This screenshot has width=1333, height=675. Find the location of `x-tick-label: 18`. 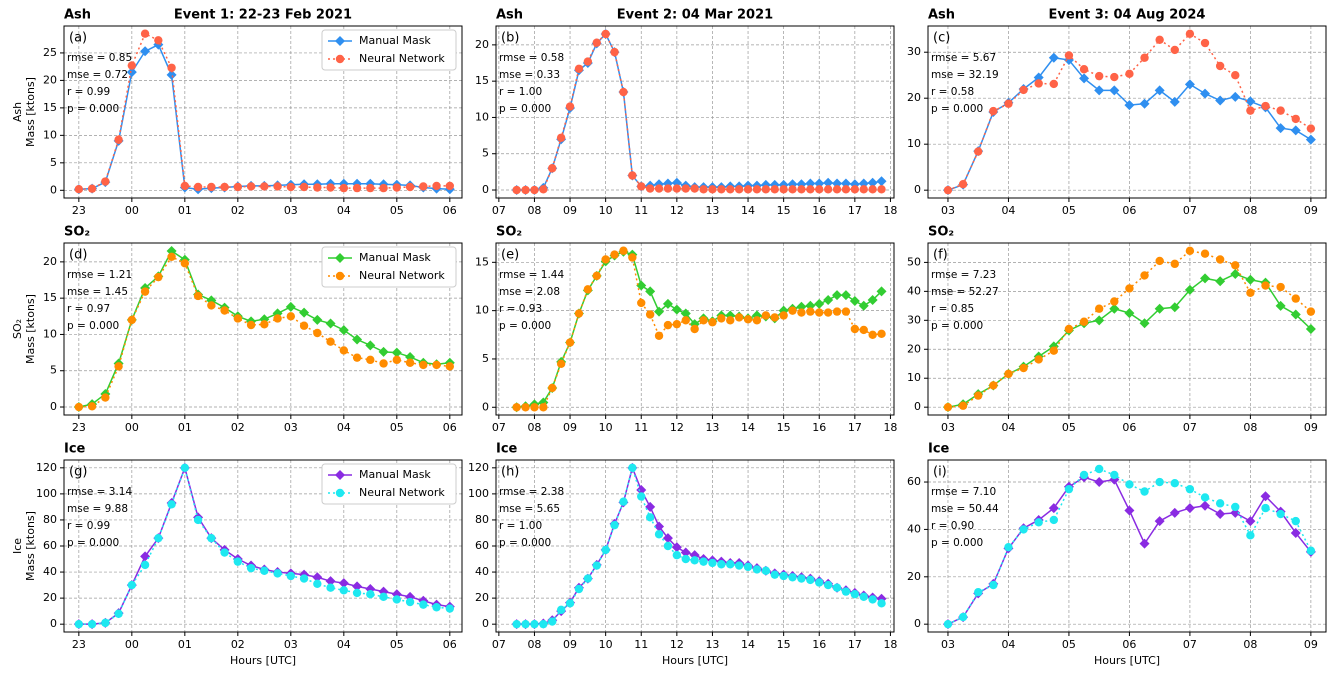

x-tick-label: 18 is located at coordinates (890, 644).